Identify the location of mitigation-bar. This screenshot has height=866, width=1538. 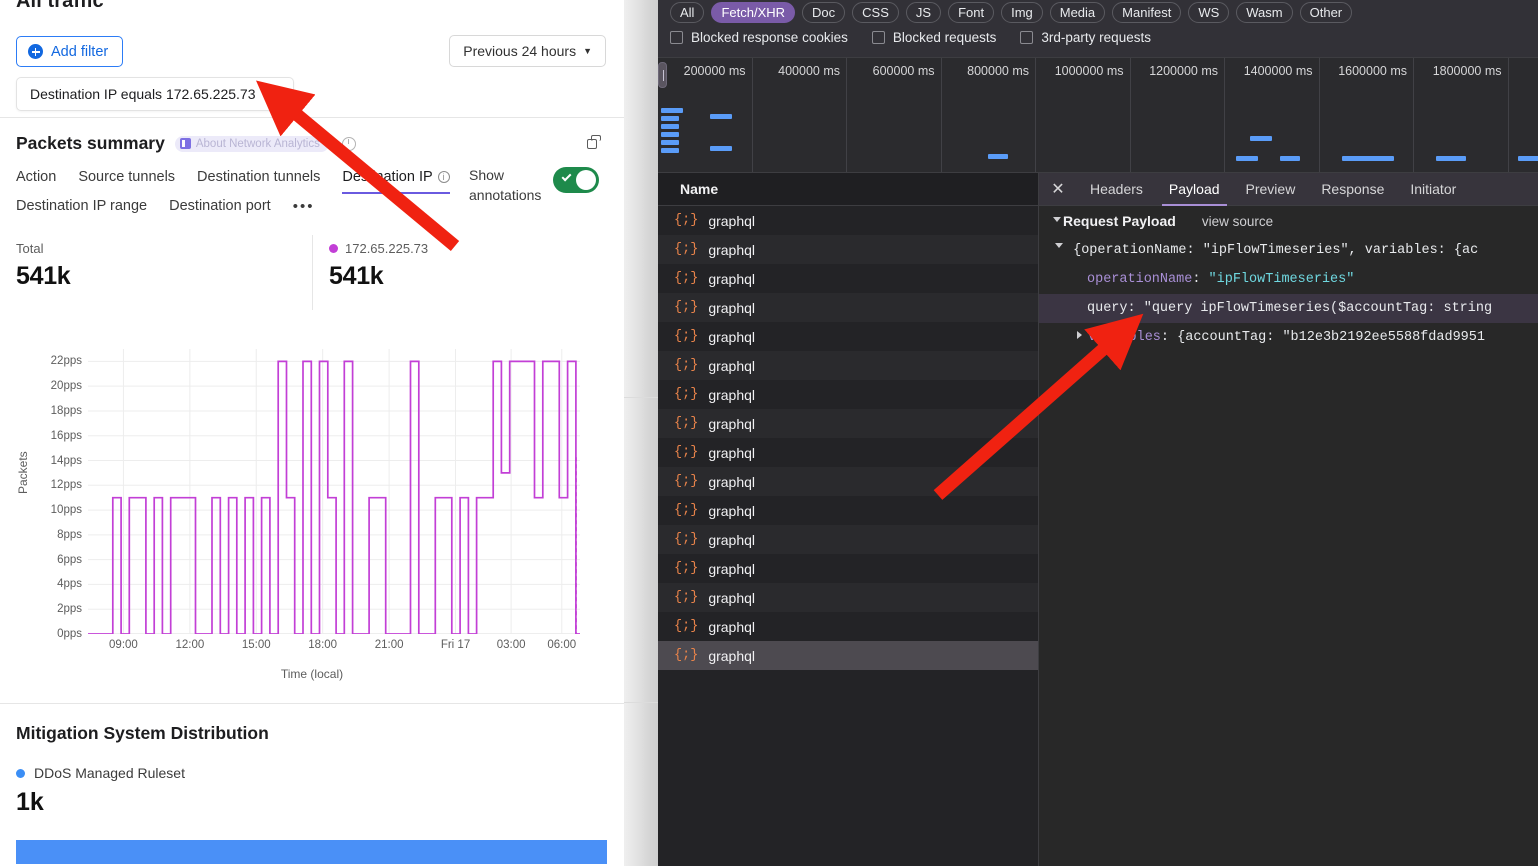
(311, 852).